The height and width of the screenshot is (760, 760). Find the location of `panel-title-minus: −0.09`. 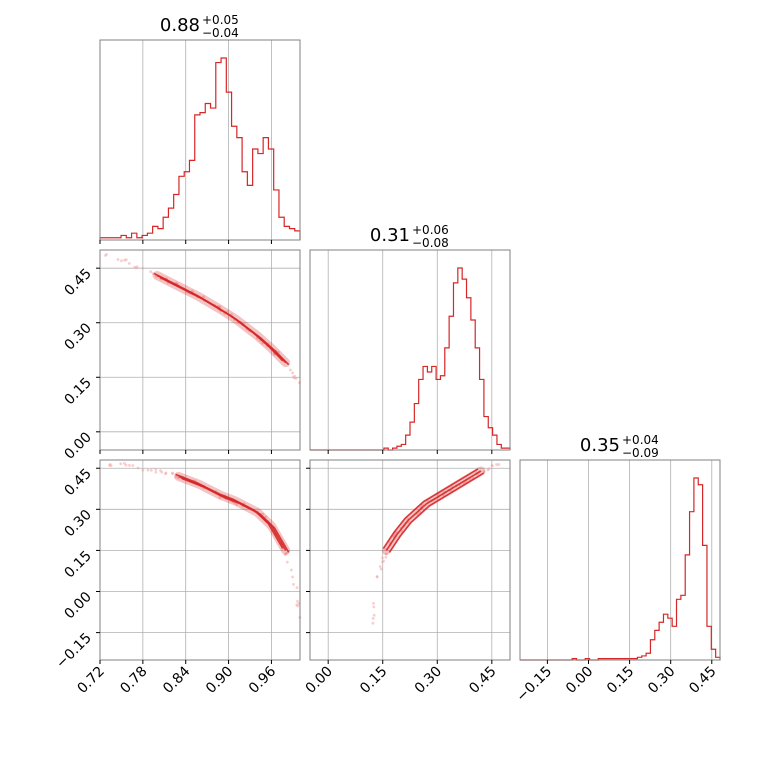

panel-title-minus: −0.09 is located at coordinates (640, 453).